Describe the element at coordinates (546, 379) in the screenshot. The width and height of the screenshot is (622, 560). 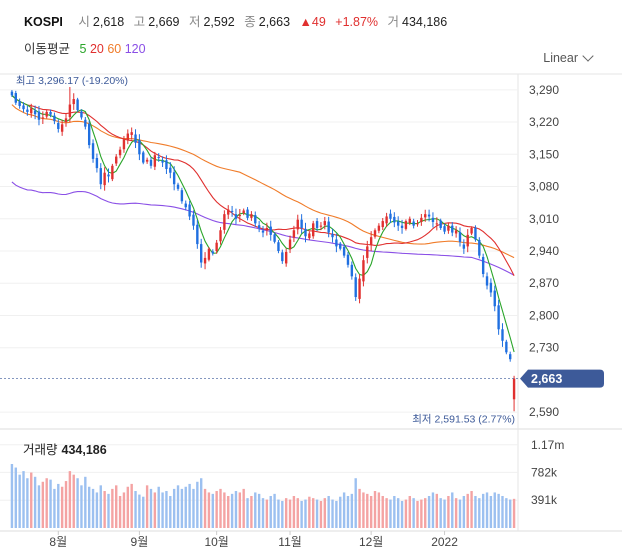
I see `current-price-label: 2,663` at that location.